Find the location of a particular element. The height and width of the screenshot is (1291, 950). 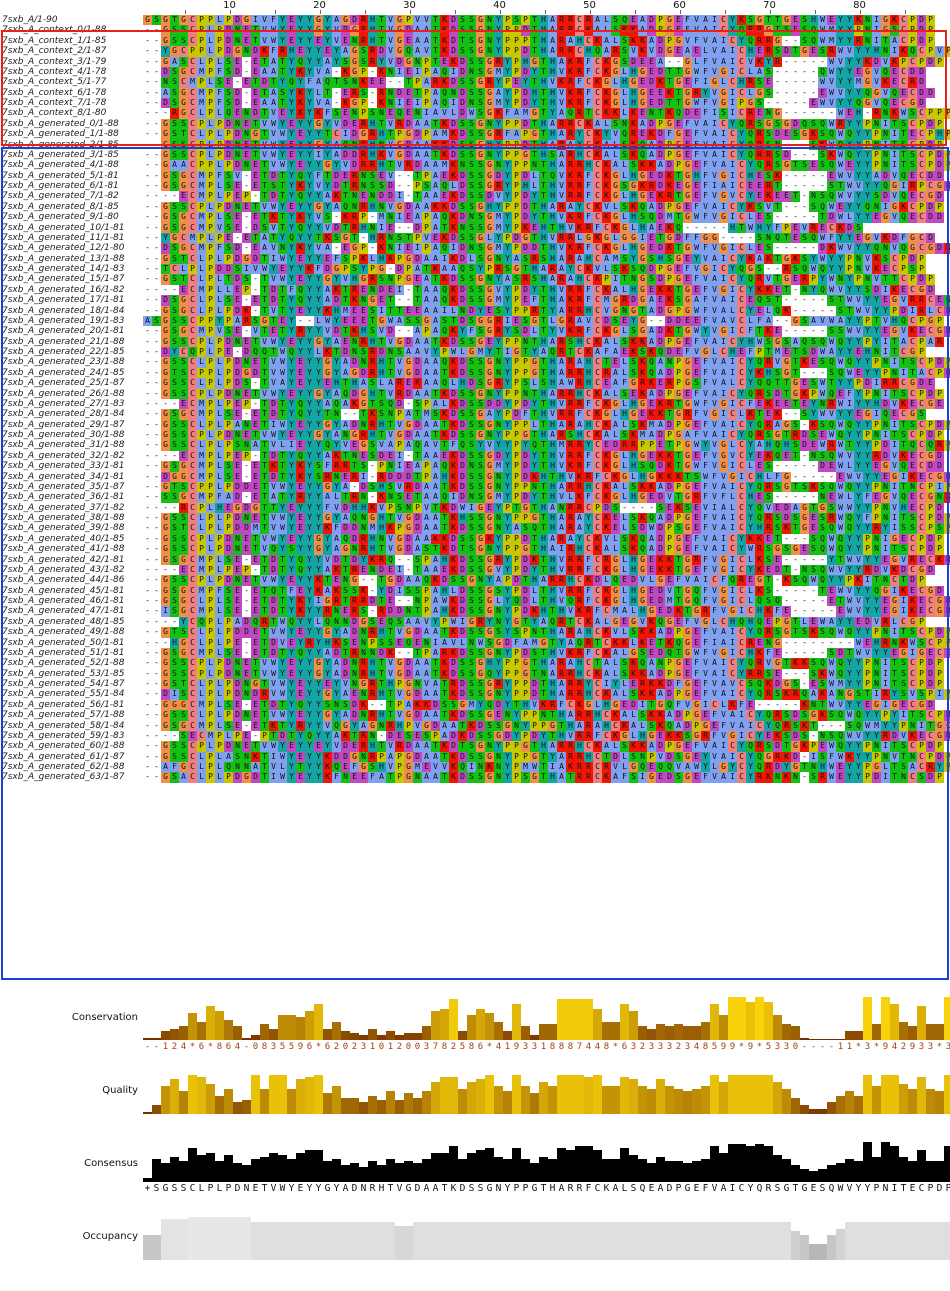

sequence-name: 7sxb_A_generated_22/1-85 is located at coordinates (71, 352).